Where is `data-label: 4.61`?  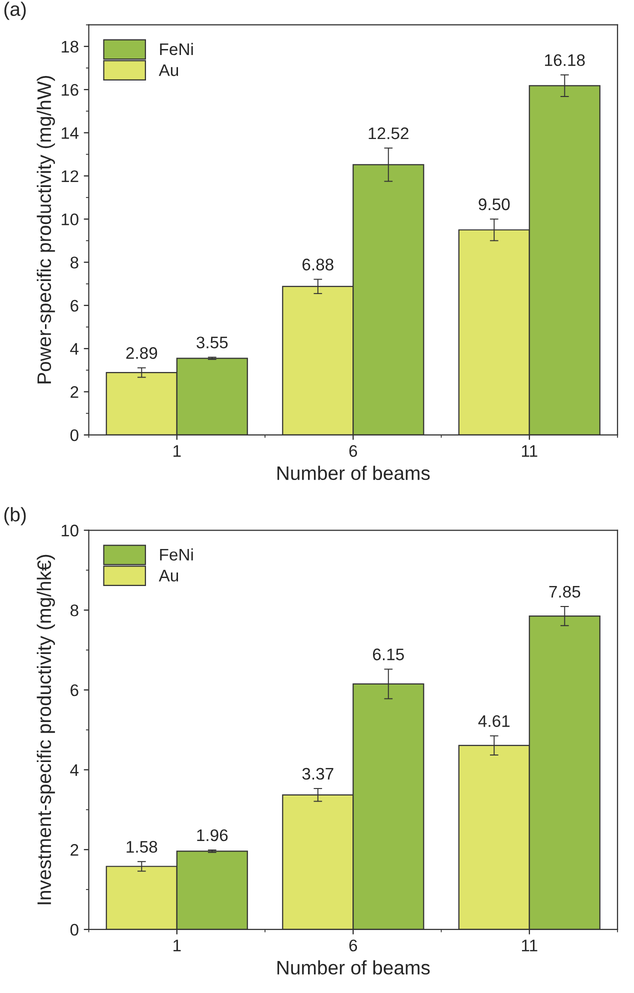 data-label: 4.61 is located at coordinates (494, 721).